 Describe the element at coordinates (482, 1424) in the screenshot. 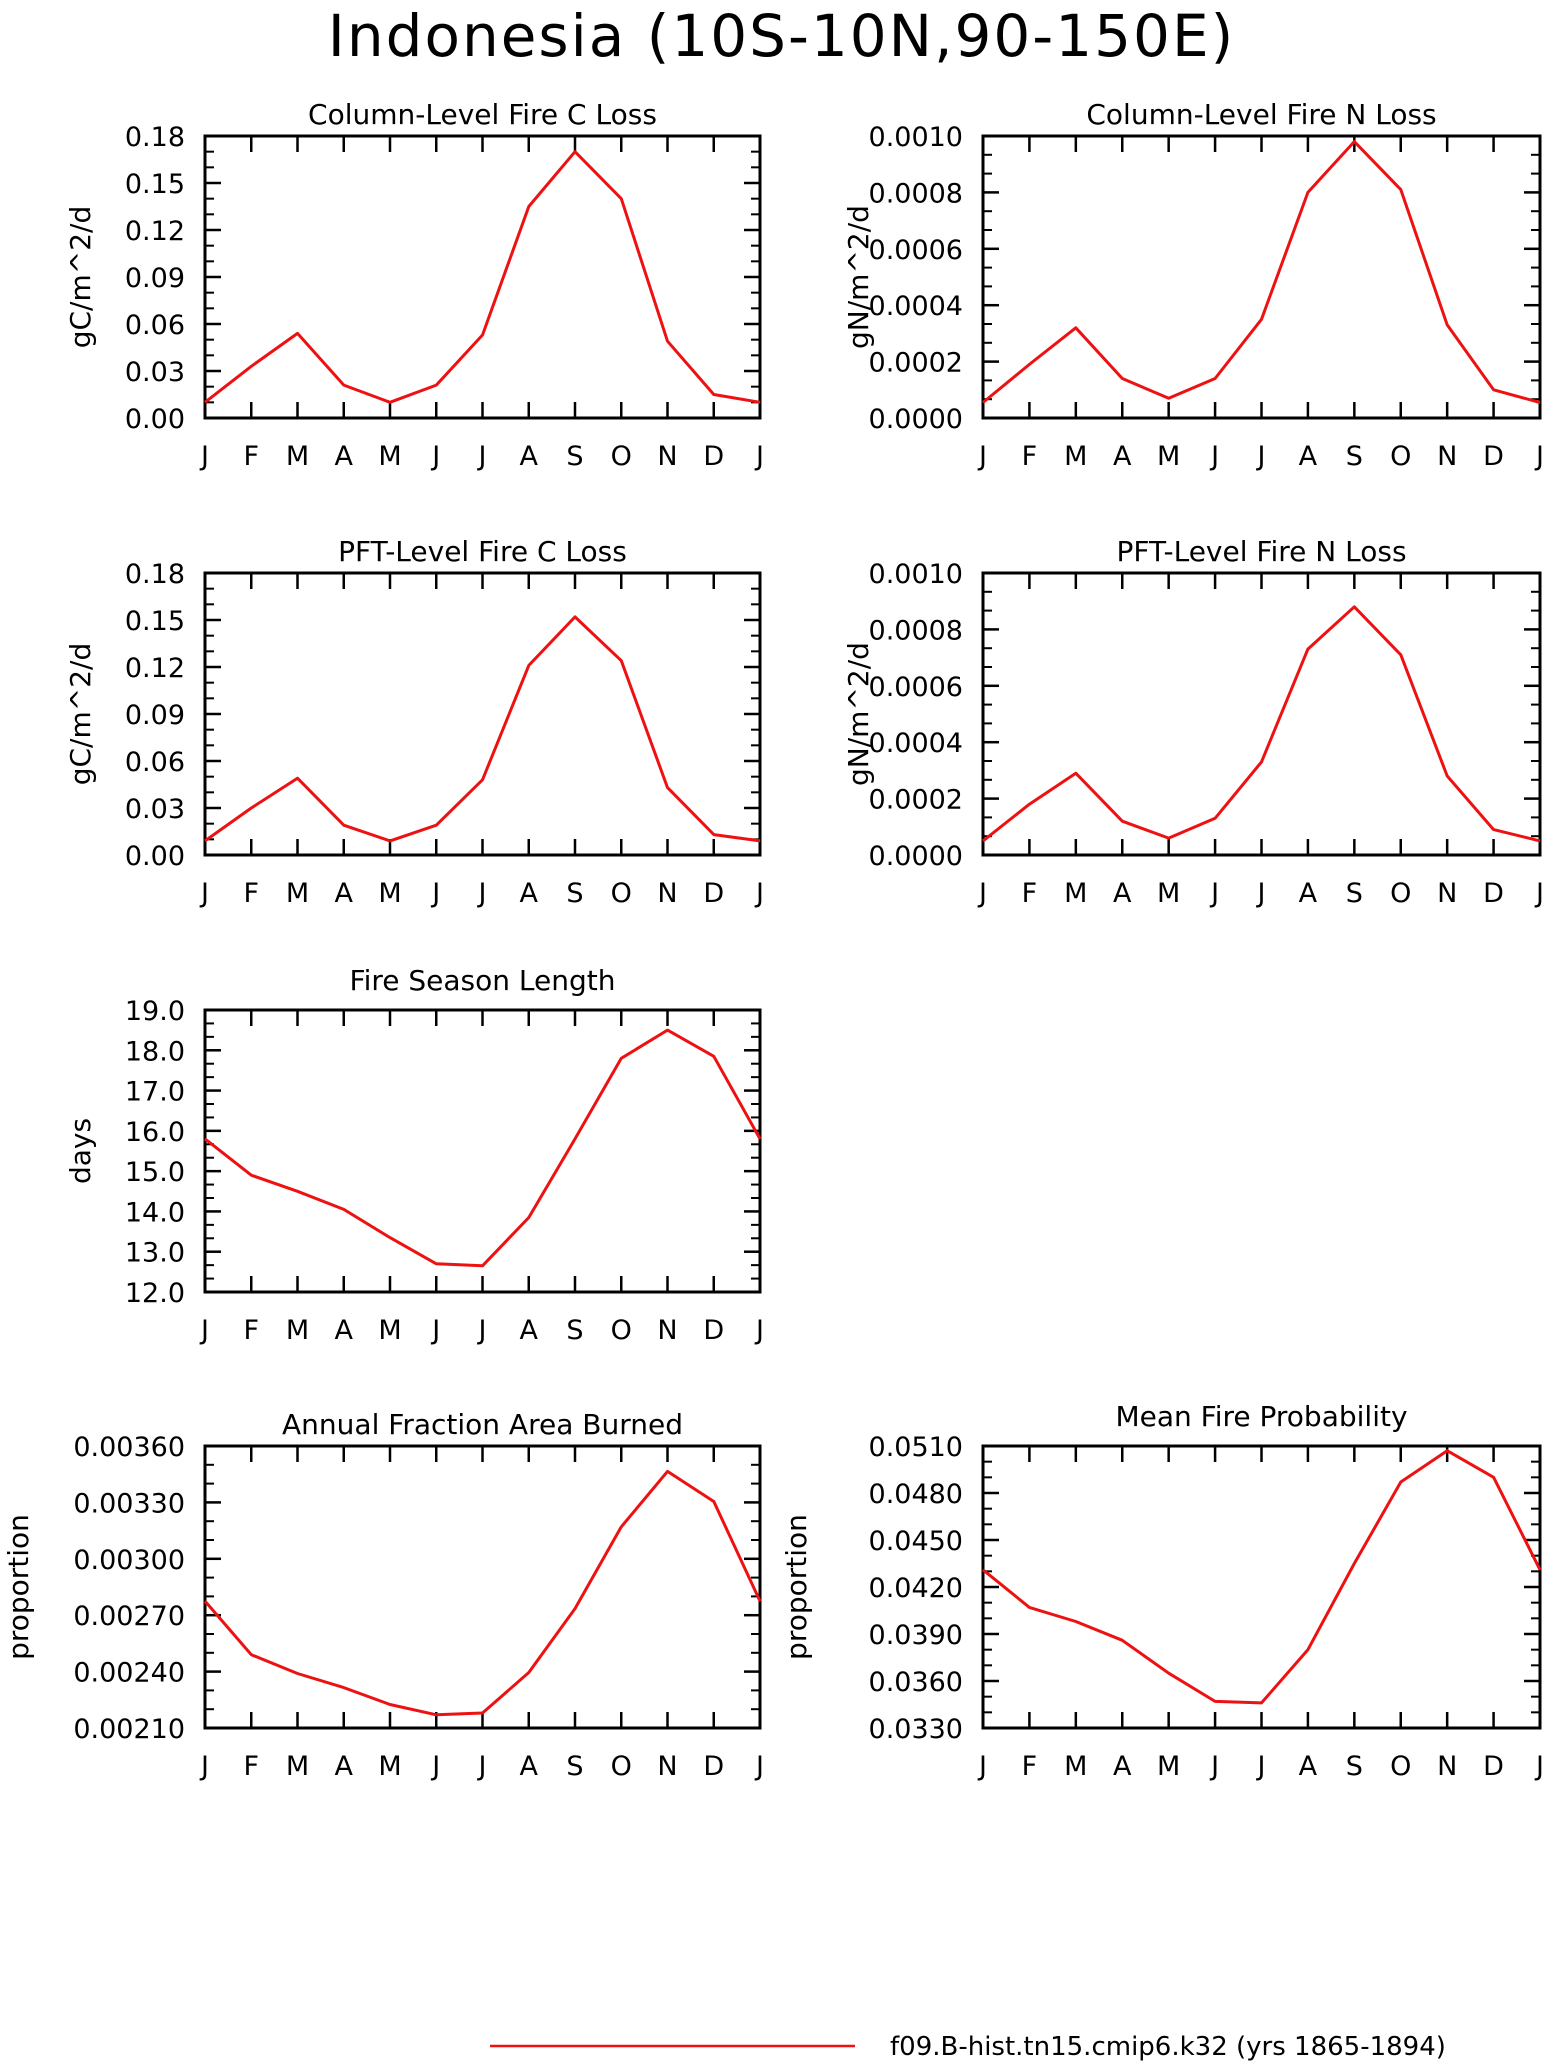

I see `panel-title: Annual Fraction Area Burned` at that location.